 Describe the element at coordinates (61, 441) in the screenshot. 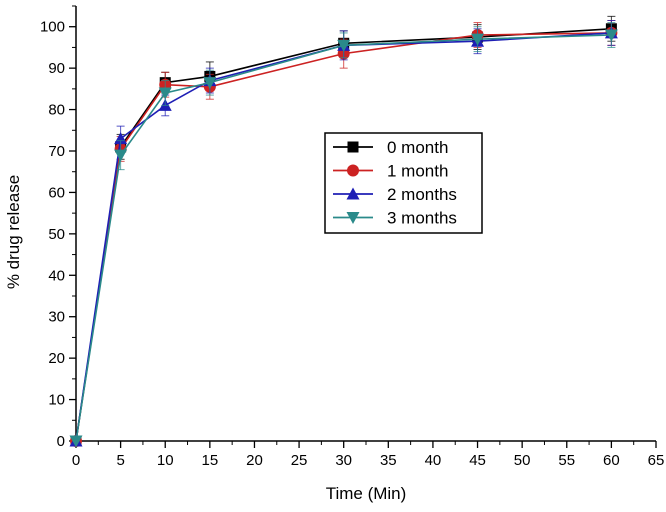

I see `y-tick-label: 0` at that location.